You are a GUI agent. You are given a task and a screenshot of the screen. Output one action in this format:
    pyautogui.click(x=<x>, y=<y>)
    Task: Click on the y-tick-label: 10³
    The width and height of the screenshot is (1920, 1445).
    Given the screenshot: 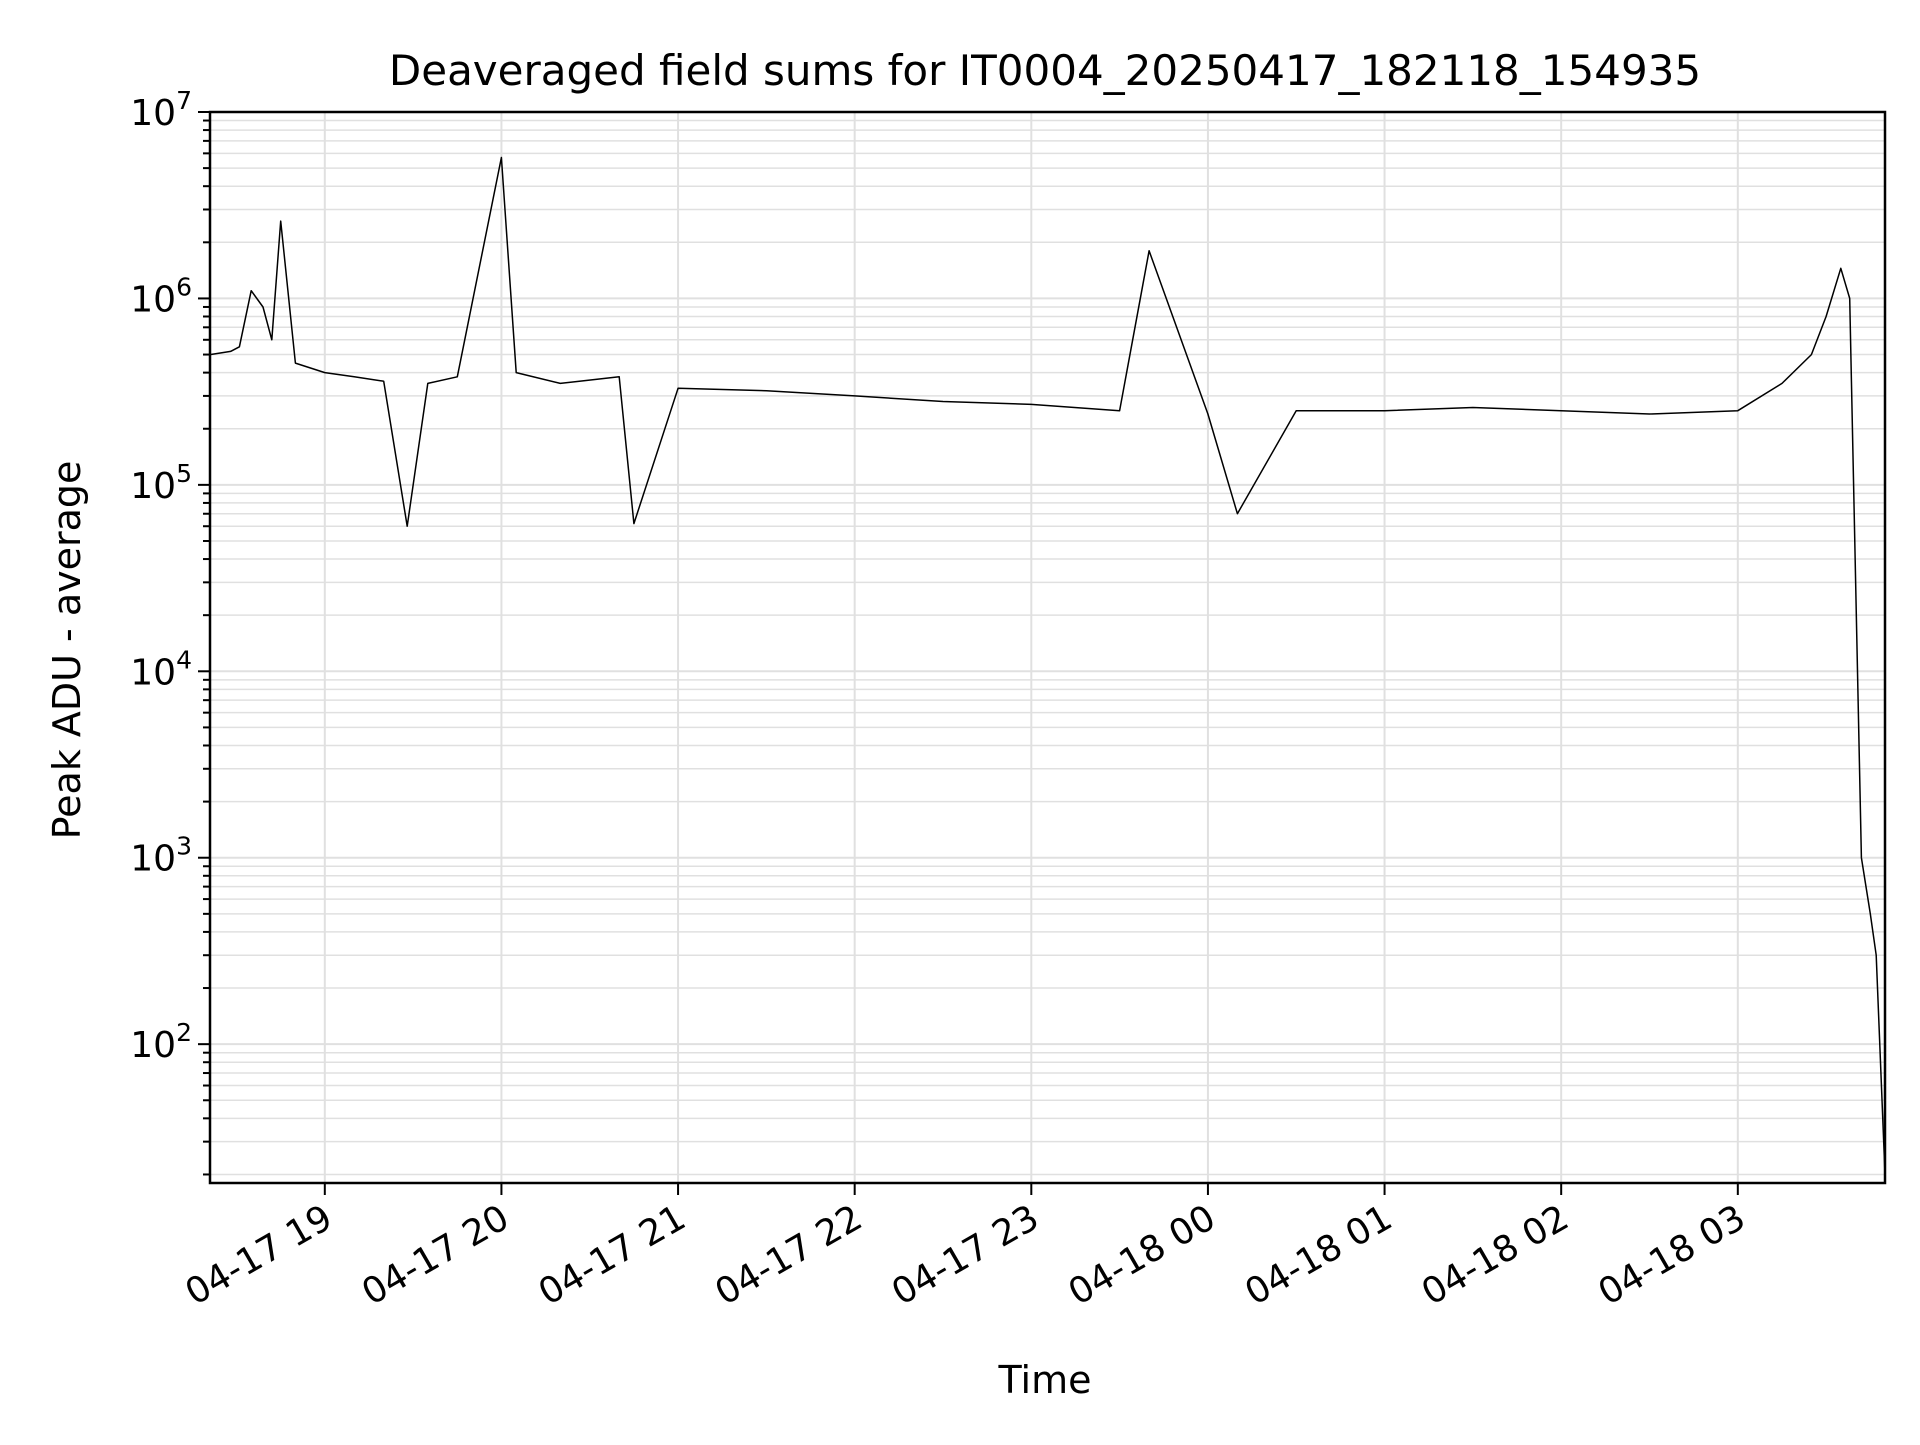 What is the action you would take?
    pyautogui.click(x=161, y=856)
    